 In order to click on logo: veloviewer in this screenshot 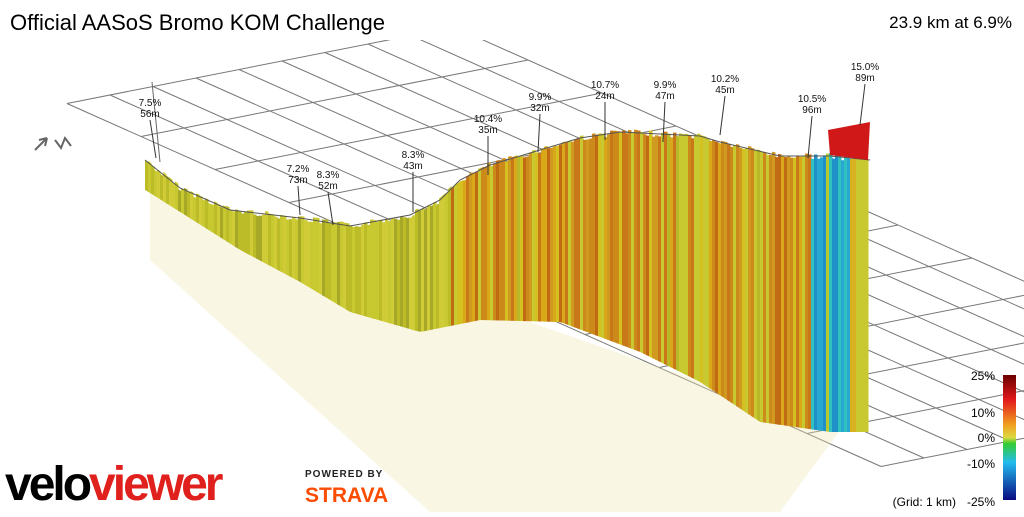, I will do `click(114, 484)`.